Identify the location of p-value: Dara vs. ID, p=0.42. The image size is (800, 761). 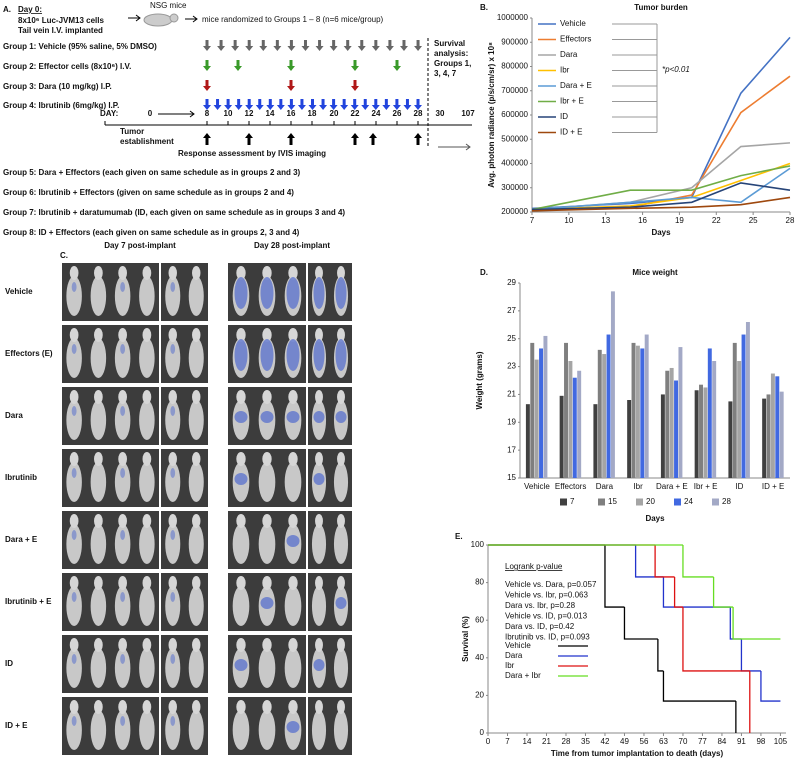
(540, 626).